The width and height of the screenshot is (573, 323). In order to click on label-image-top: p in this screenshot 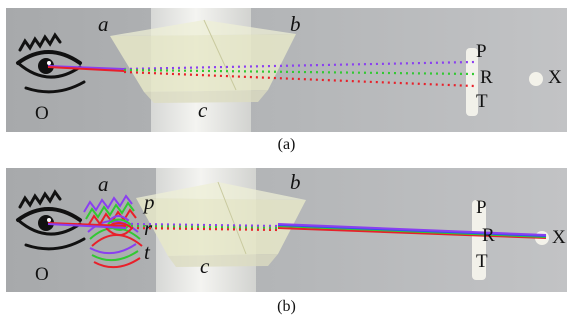, I will do `click(149, 202)`.